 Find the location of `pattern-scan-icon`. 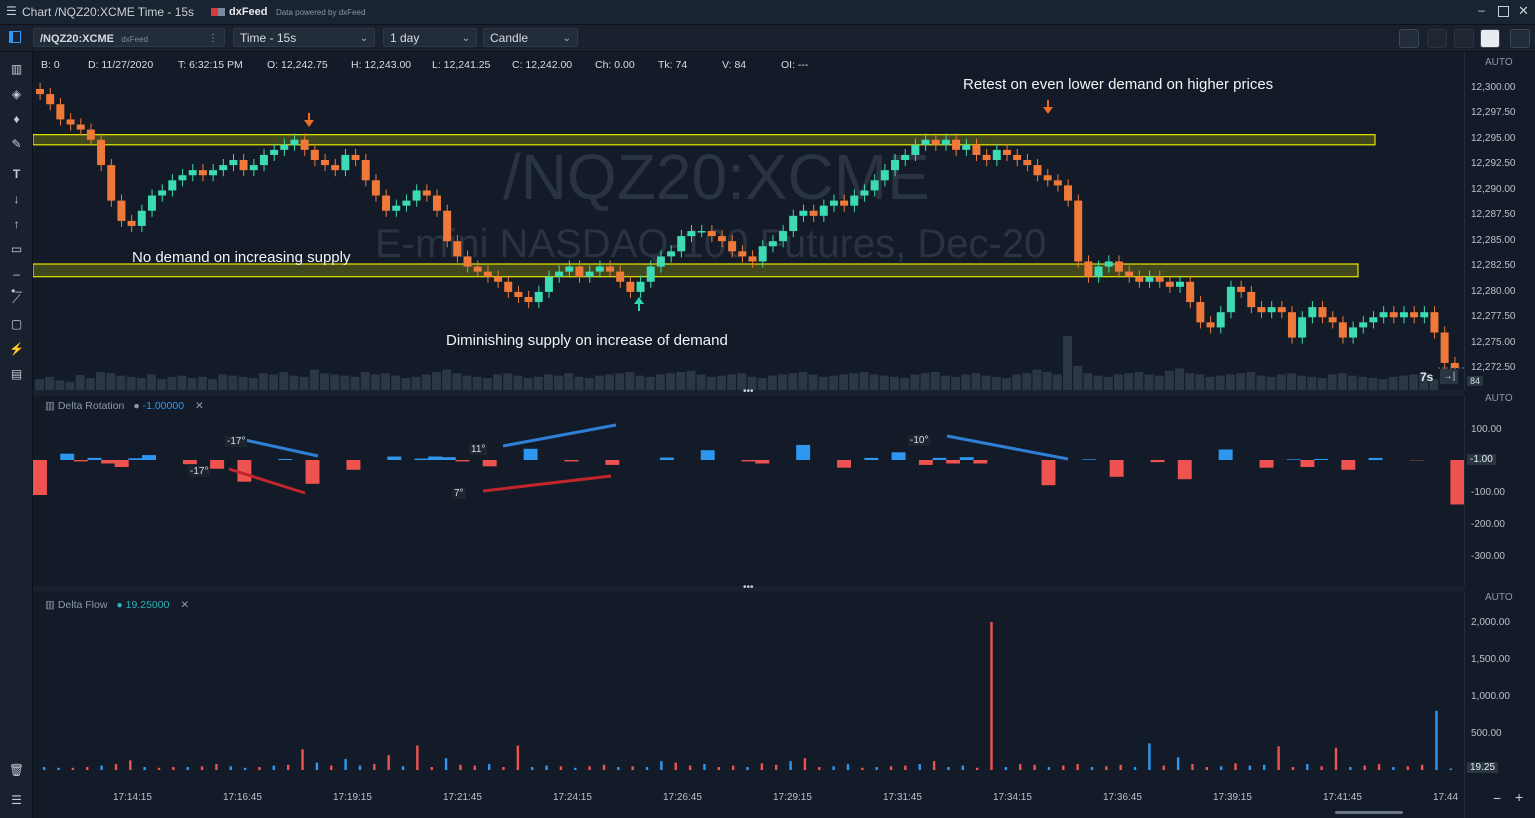

pattern-scan-icon is located at coordinates (1409, 38).